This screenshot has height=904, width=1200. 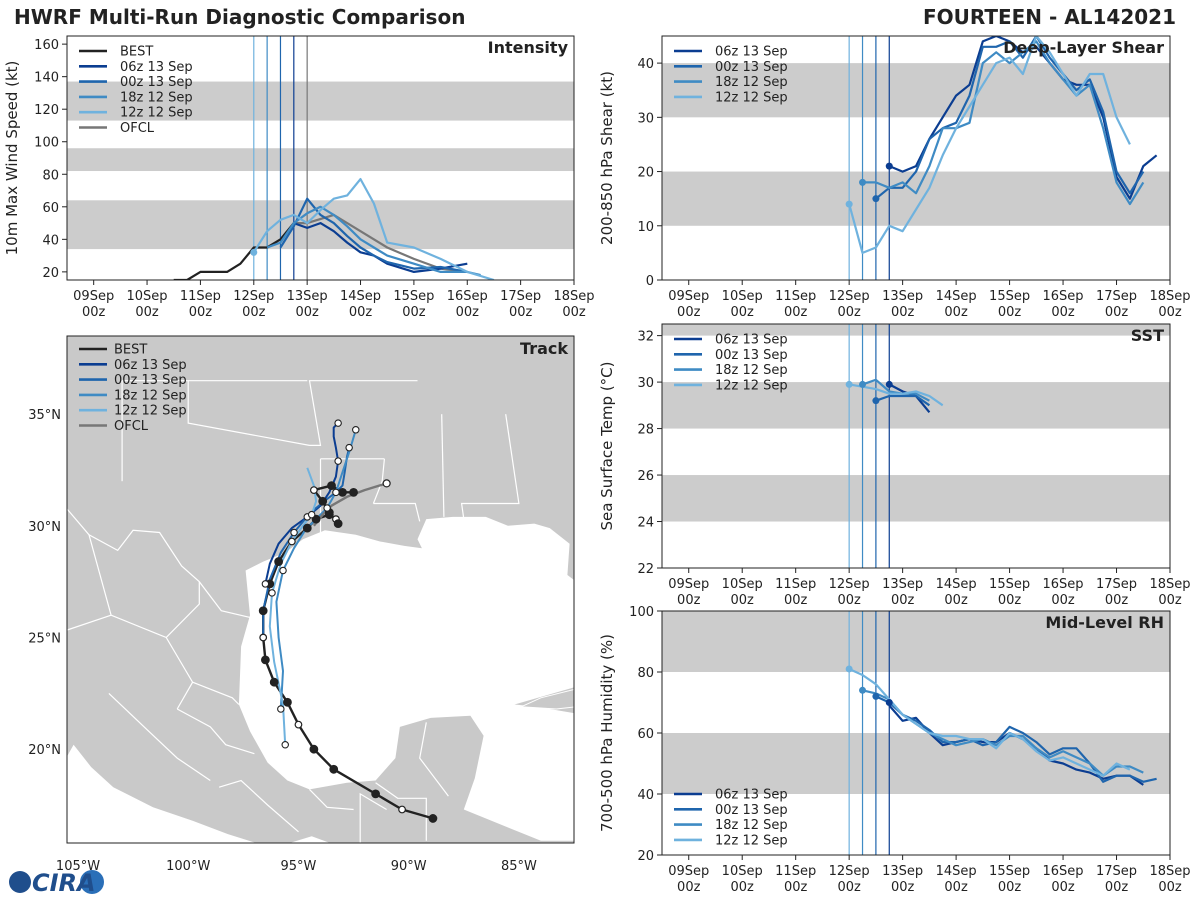 I want to click on track-lon-label: 100°W, so click(x=188, y=866).